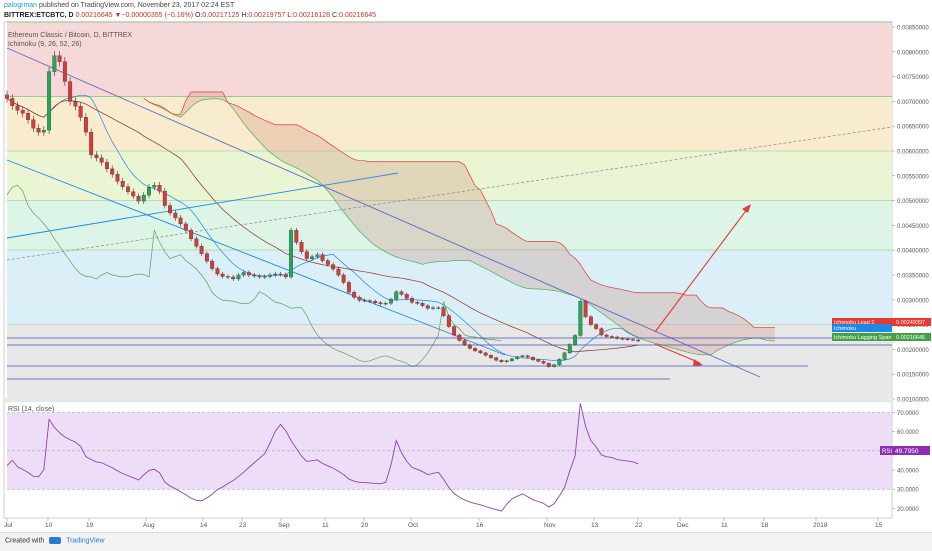 The image size is (932, 551). Describe the element at coordinates (8, 525) in the screenshot. I see `time-tick-label: Jul` at that location.